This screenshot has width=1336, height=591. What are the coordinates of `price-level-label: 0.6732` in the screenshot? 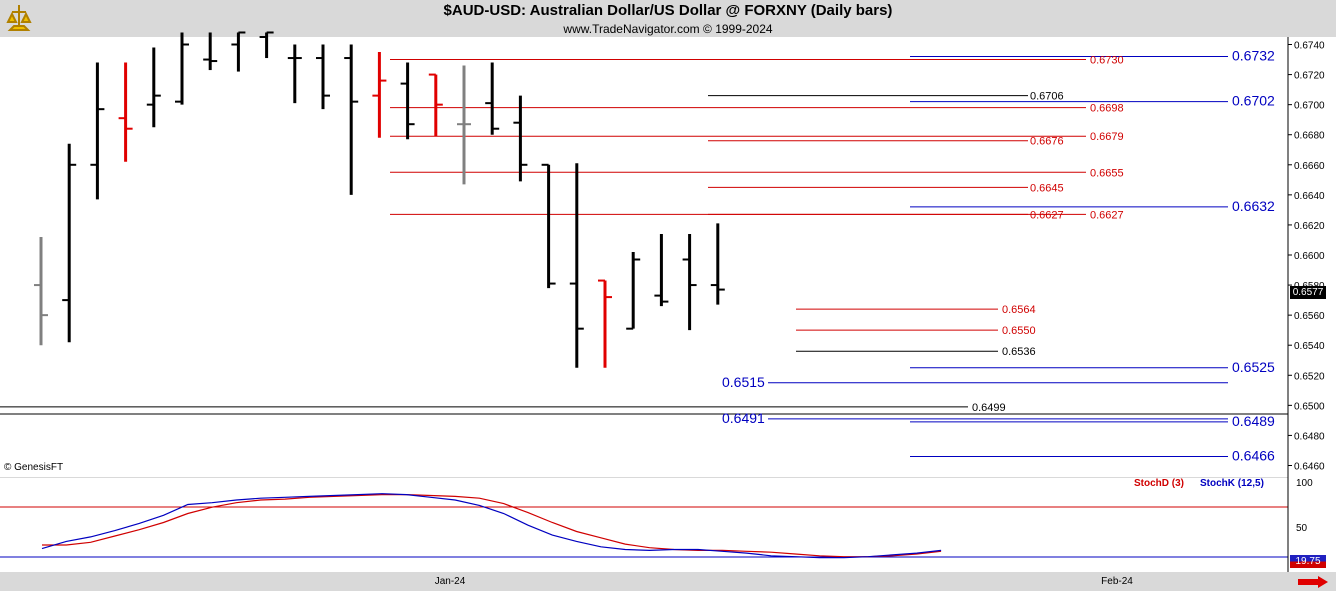 It's located at (1253, 56).